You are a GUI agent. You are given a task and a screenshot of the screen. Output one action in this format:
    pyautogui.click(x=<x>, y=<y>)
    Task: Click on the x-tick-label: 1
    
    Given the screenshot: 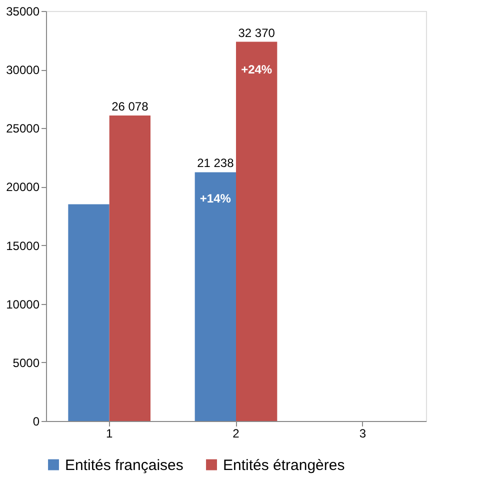 What is the action you would take?
    pyautogui.click(x=109, y=433)
    